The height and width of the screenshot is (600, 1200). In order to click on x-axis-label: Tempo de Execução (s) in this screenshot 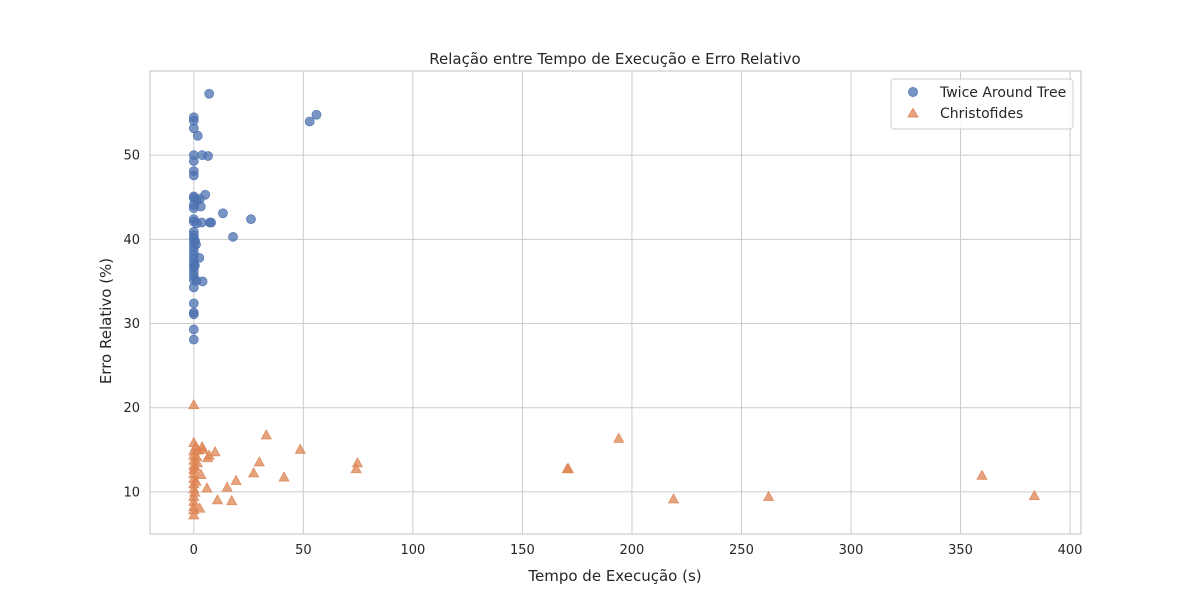, I will do `click(614, 576)`.